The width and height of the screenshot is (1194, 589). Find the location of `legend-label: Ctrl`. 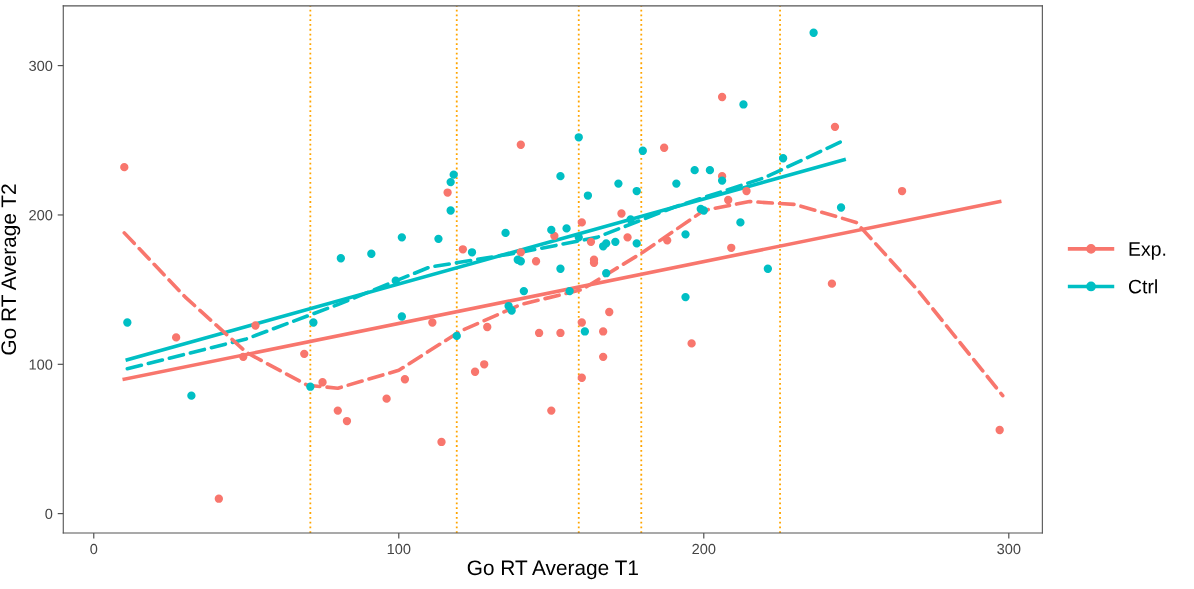

legend-label: Ctrl is located at coordinates (1142, 286).